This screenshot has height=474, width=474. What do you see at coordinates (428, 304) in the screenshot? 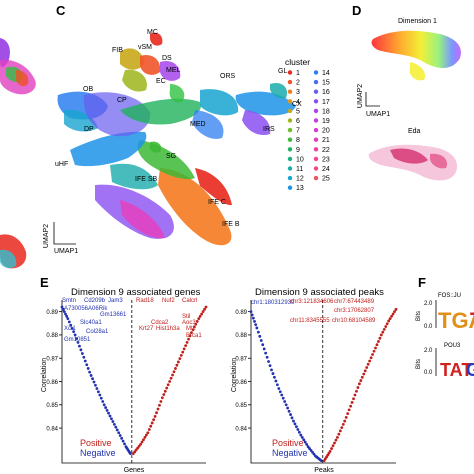
I see `motif-ytick: 2.0` at bounding box center [428, 304].